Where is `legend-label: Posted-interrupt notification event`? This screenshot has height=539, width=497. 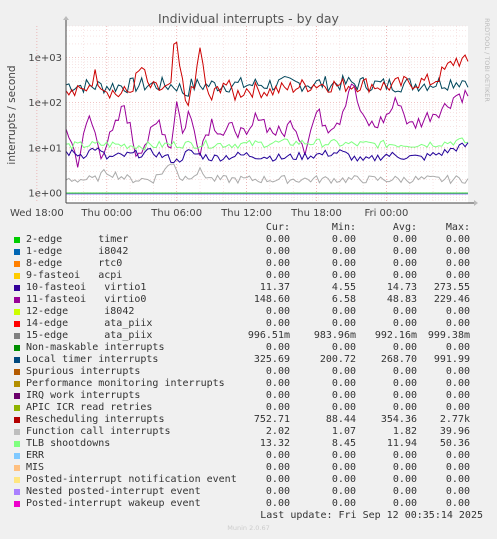
legend-label: Posted-interrupt notification event is located at coordinates (131, 479).